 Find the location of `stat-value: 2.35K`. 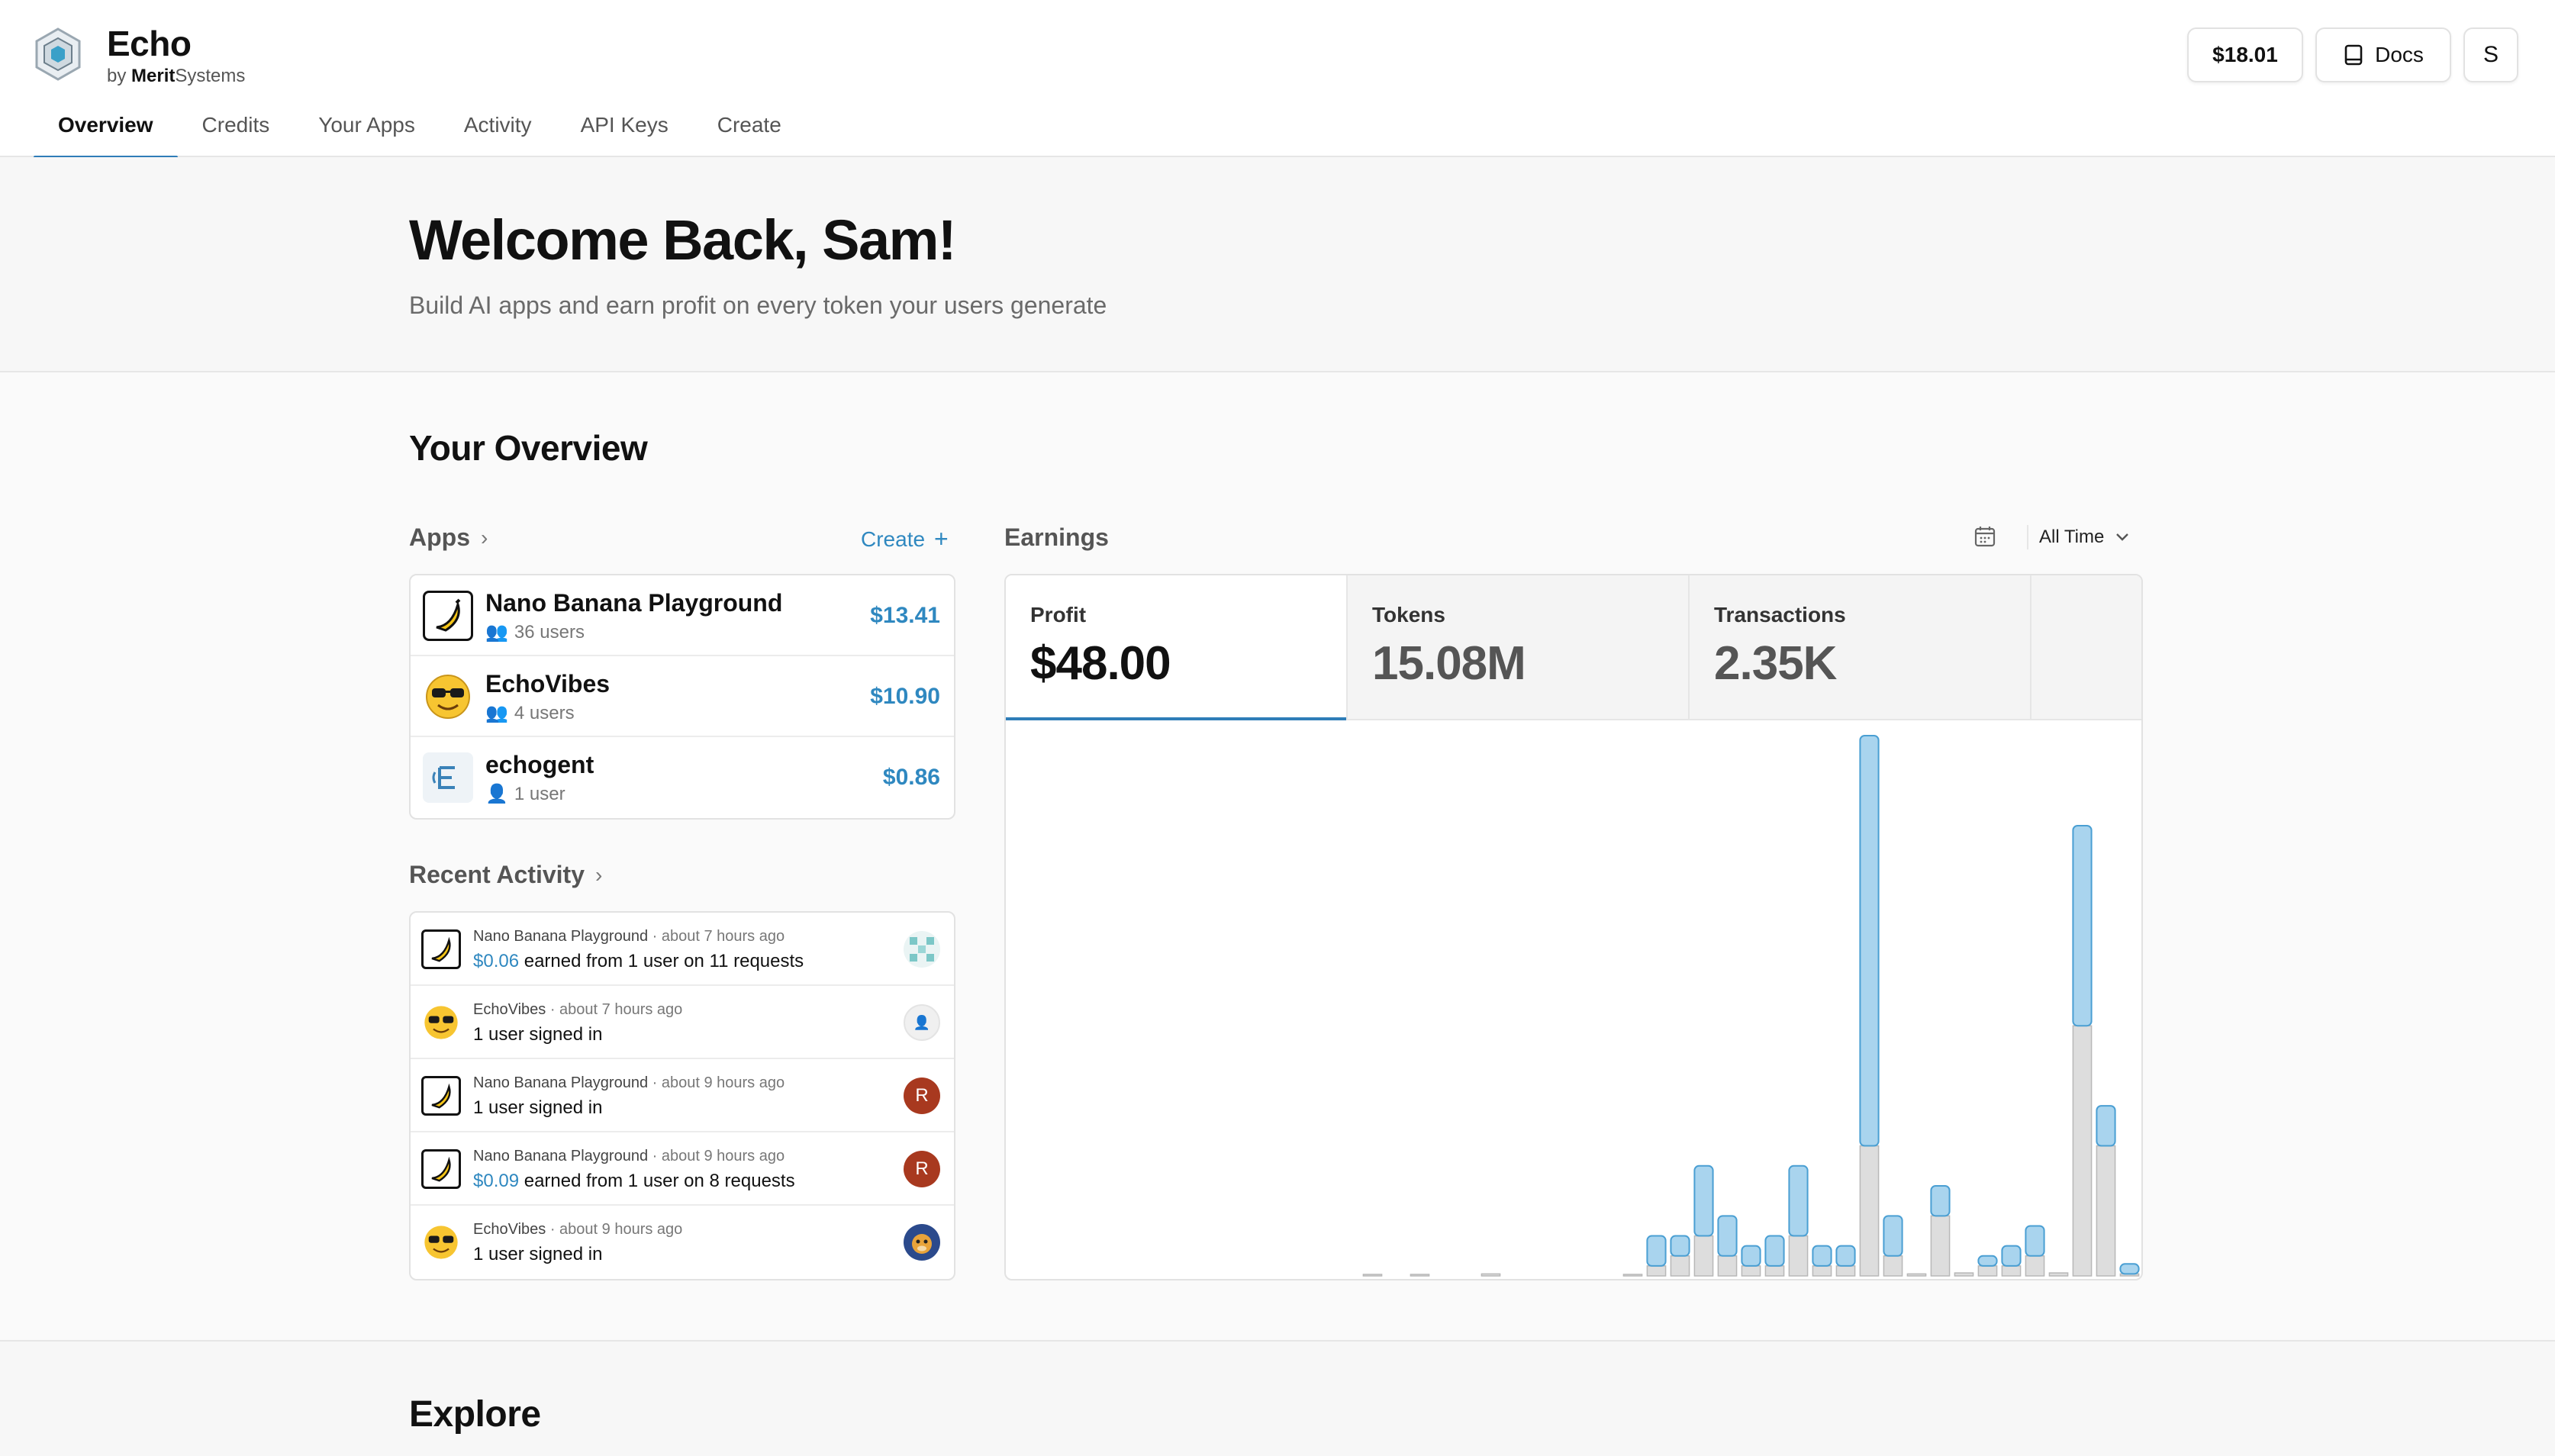

stat-value: 2.35K is located at coordinates (1775, 663).